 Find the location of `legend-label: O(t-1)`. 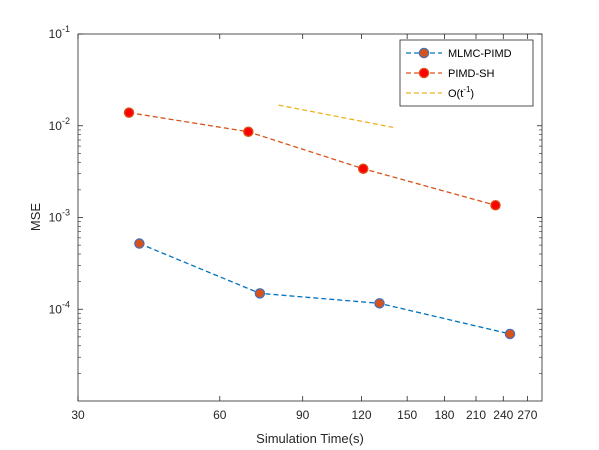

legend-label: O(t-1) is located at coordinates (461, 92).